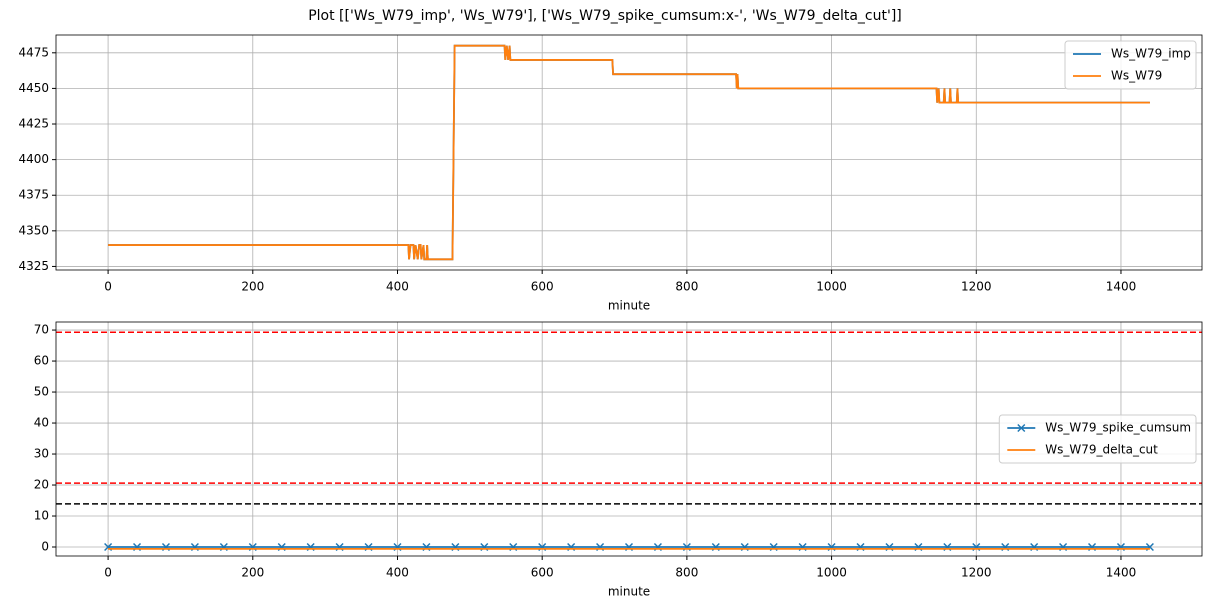 The image size is (1211, 611). Describe the element at coordinates (1101, 450) in the screenshot. I see `legend-label: Ws_W79_delta_cut` at that location.